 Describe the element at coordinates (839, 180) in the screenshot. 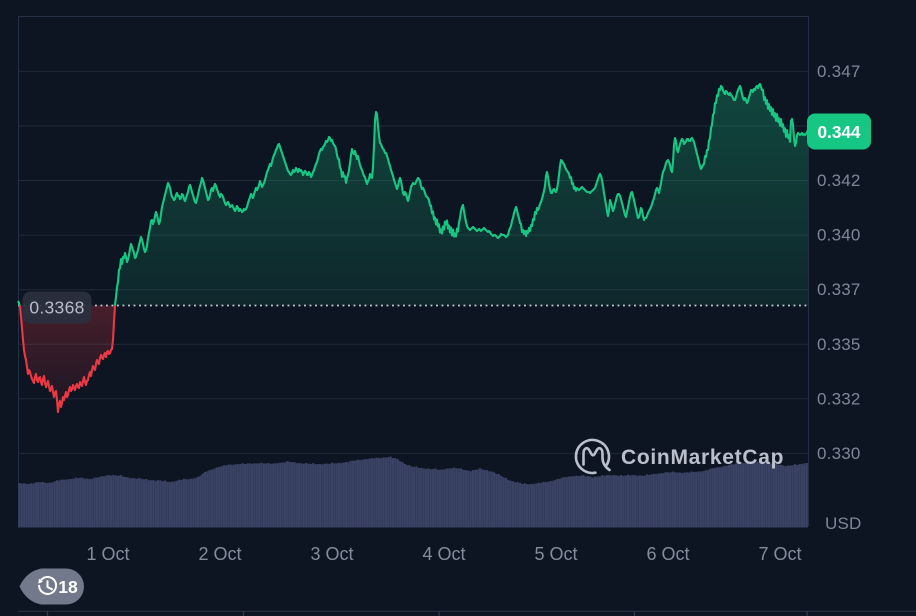

I see `svg-text: 0.342` at that location.